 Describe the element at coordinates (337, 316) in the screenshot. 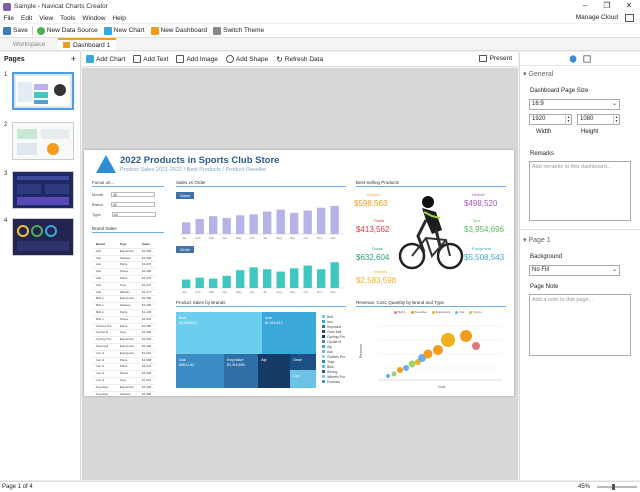

I see `legend-item: Bolt` at that location.